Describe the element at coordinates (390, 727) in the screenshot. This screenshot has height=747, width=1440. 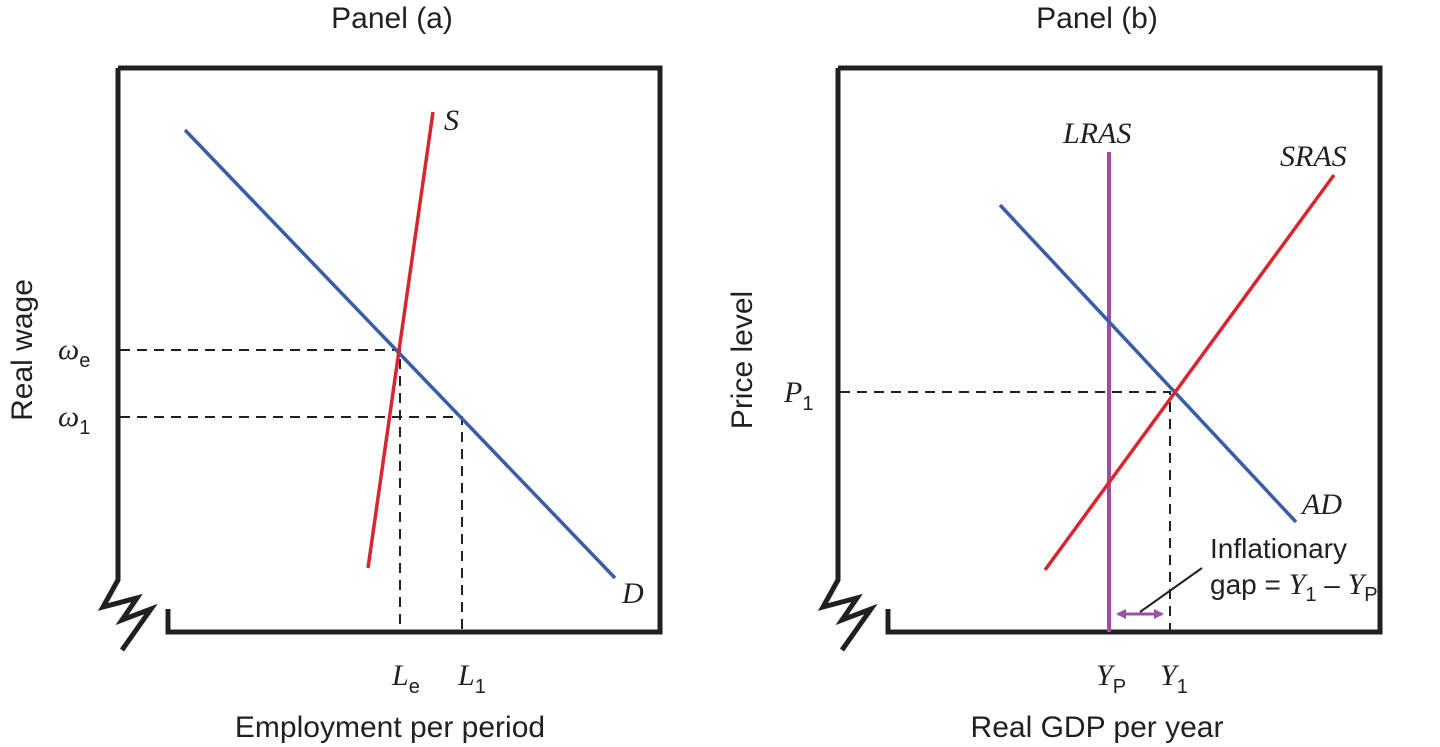
I see `panel-a-x-axis-title: Employment per period` at that location.